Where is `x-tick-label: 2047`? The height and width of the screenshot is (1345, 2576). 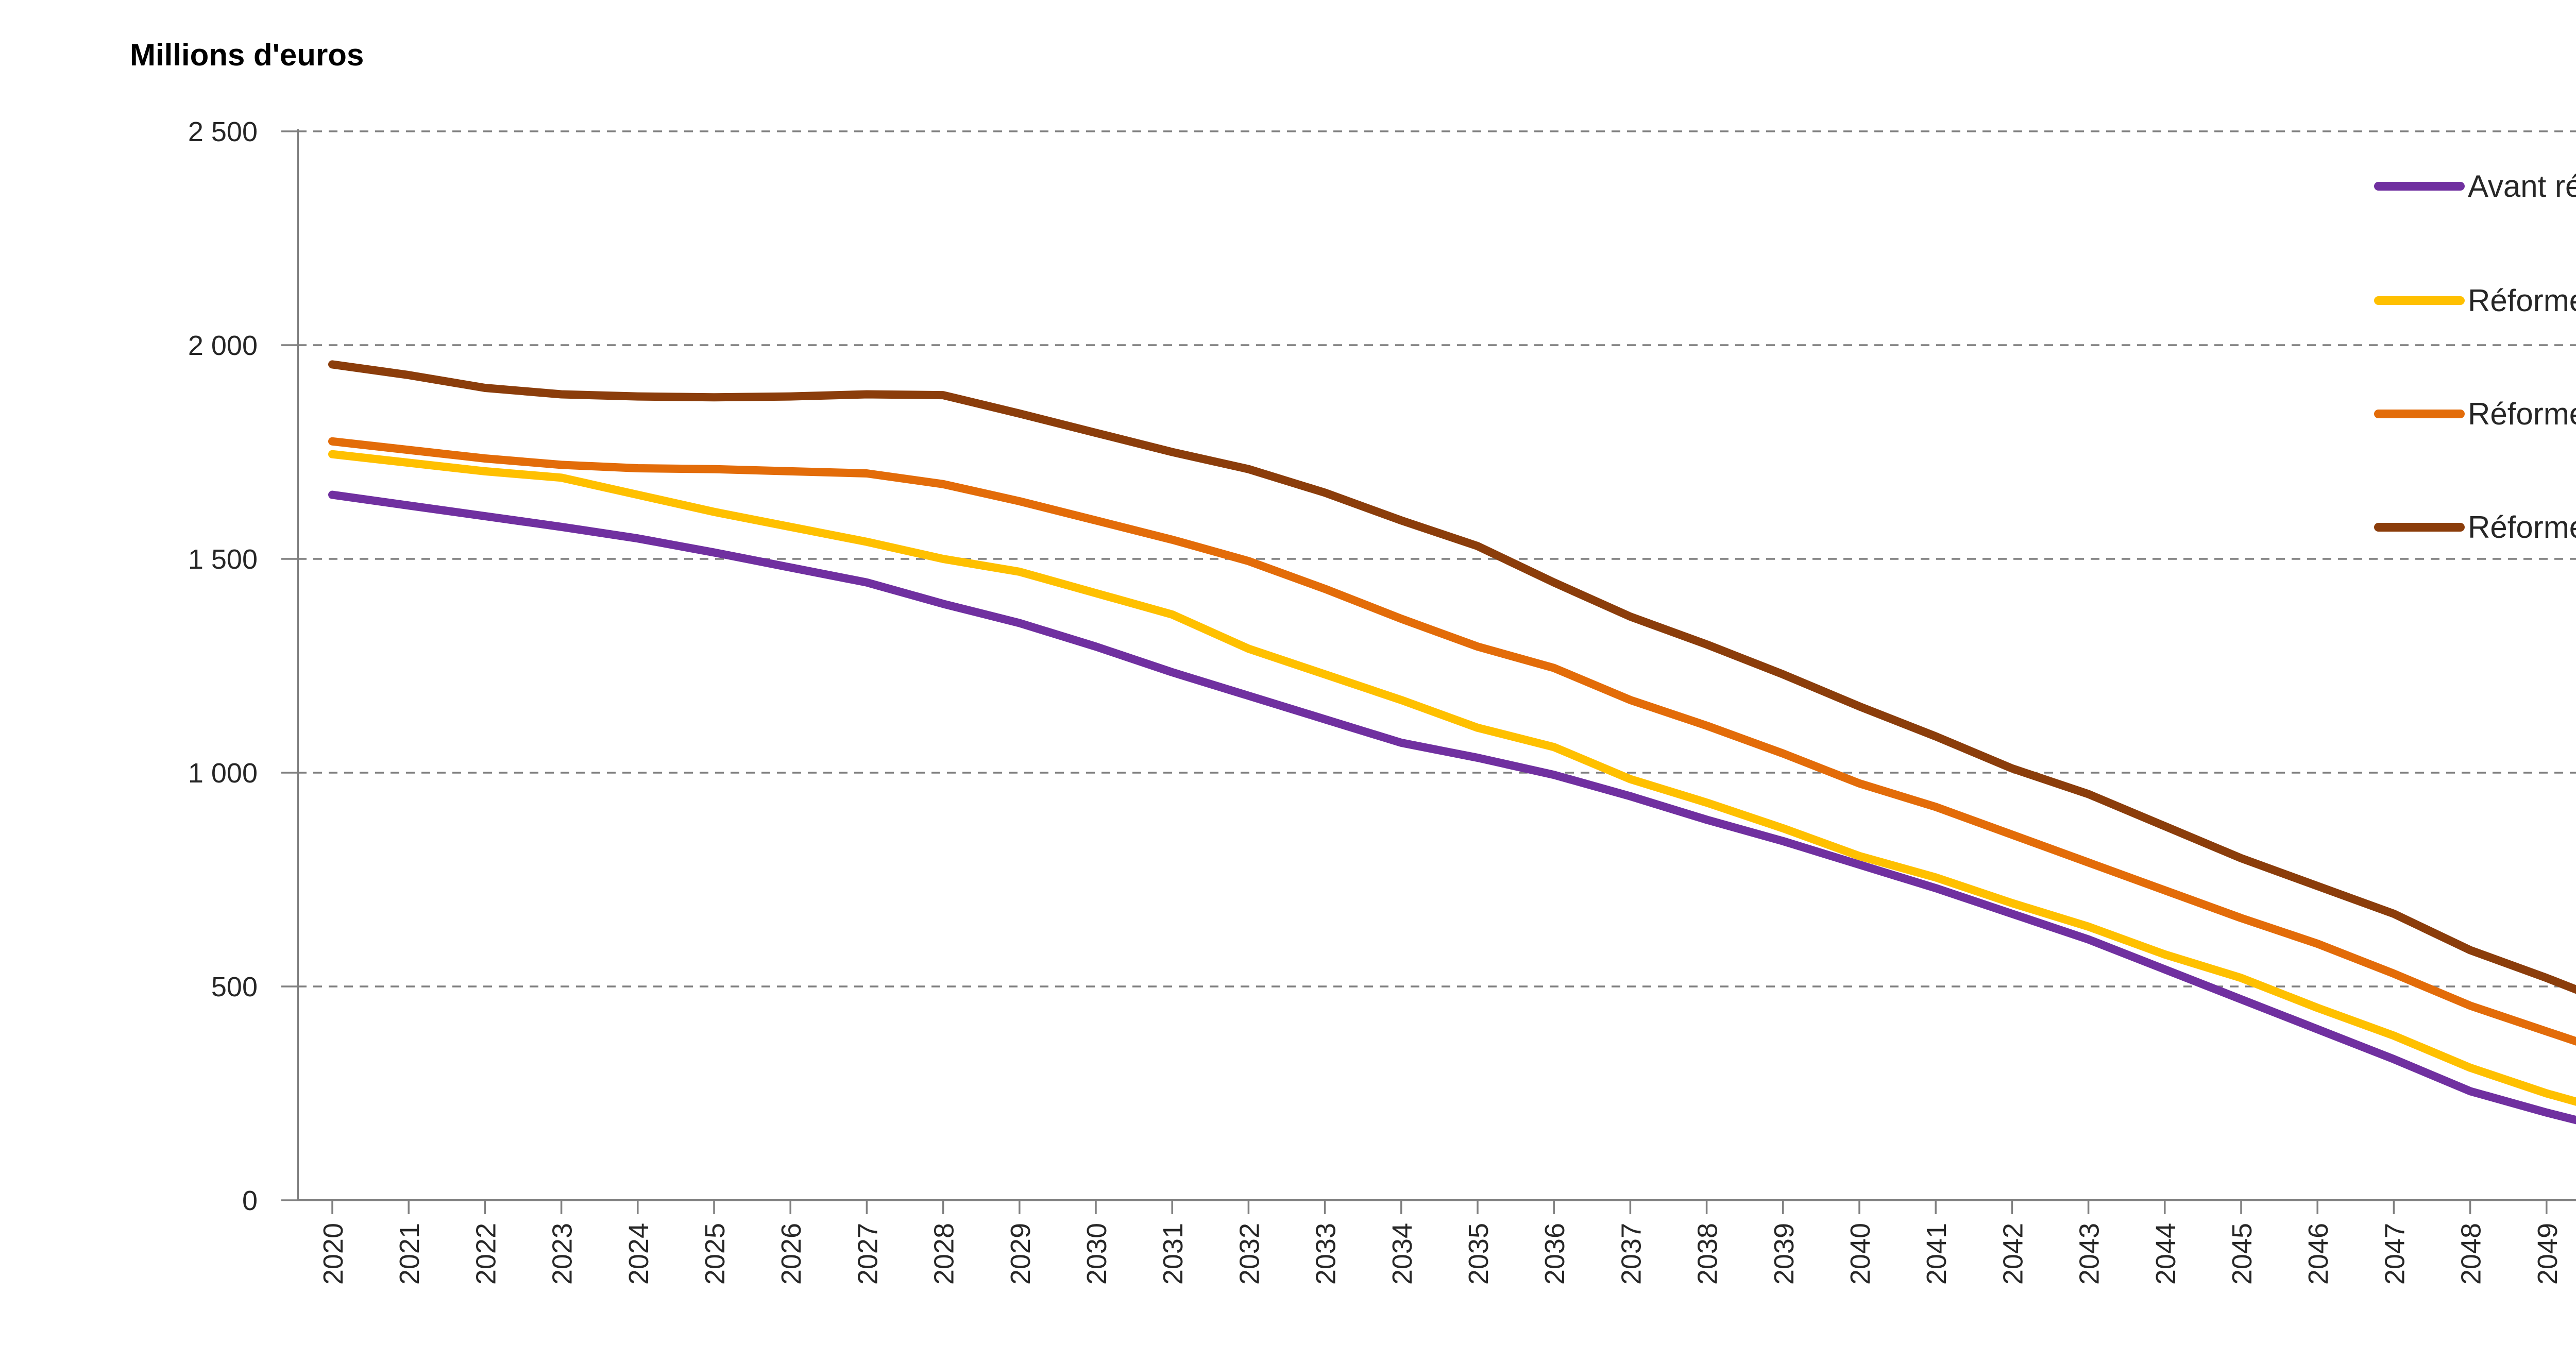
x-tick-label: 2047 is located at coordinates (2394, 1254).